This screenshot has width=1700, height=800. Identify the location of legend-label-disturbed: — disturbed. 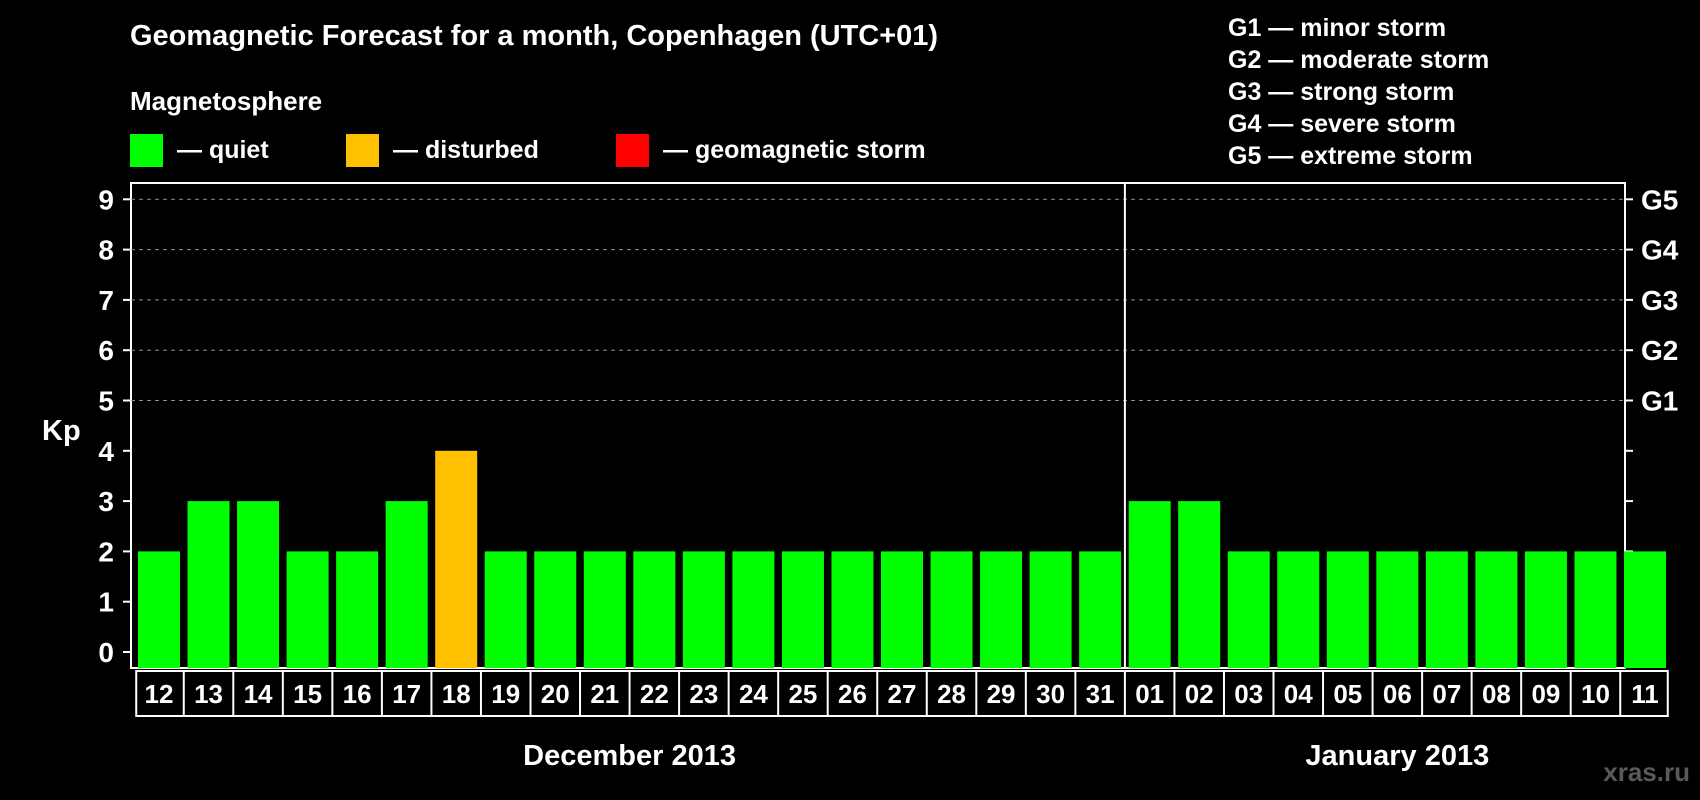
(466, 150).